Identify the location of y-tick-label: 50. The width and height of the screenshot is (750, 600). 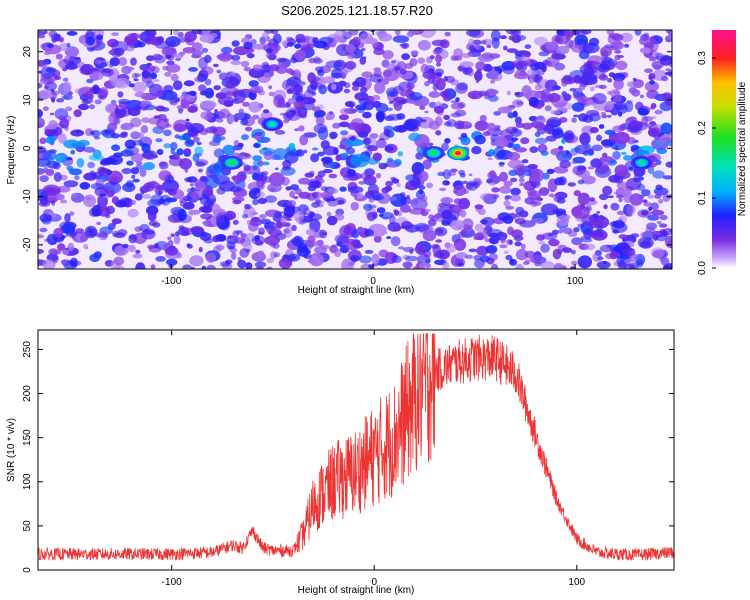
(27, 526).